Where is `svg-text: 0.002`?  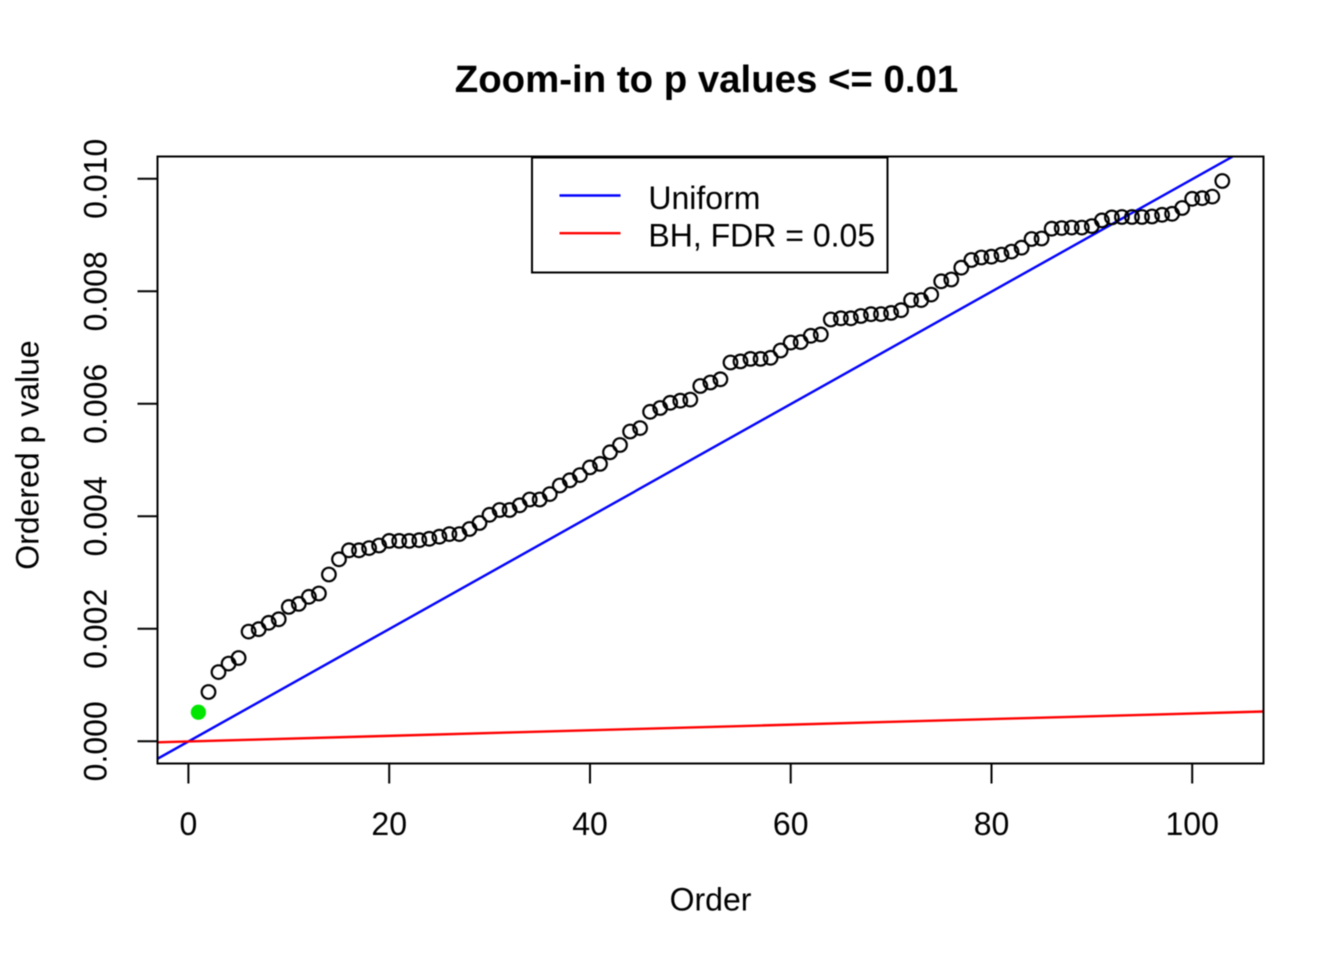
svg-text: 0.002 is located at coordinates (96, 629).